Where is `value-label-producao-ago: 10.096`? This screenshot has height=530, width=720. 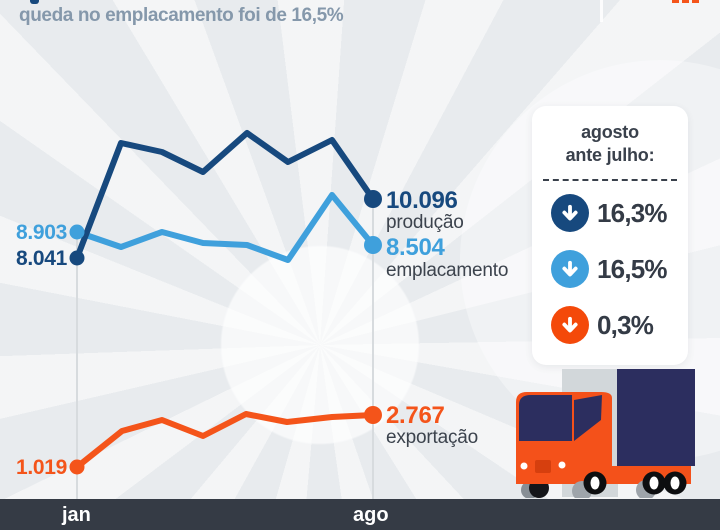
value-label-producao-ago: 10.096 is located at coordinates (422, 200).